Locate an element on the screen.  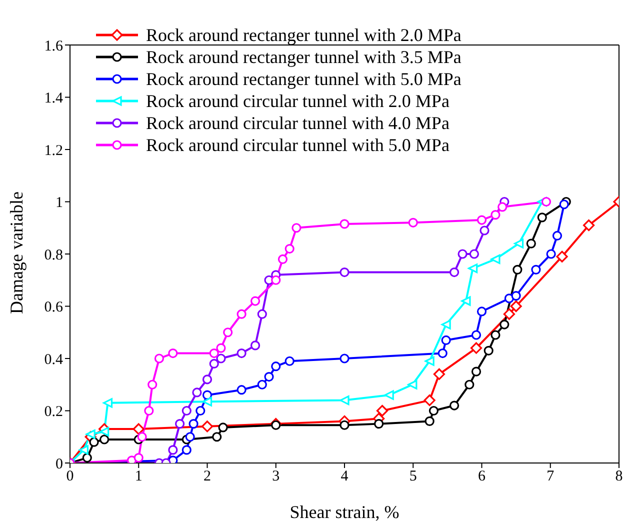
y-tick-label: 0 is located at coordinates (59, 464).